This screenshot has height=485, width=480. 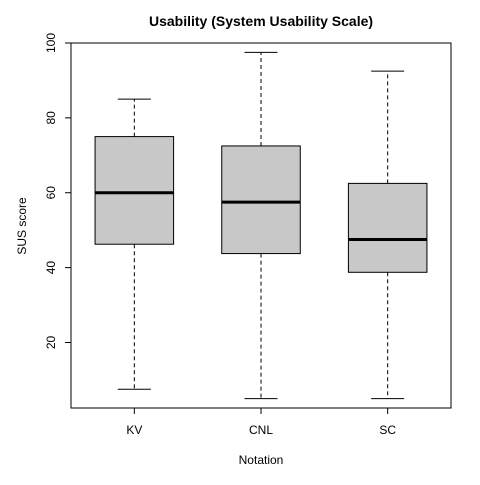 What do you see at coordinates (51, 43) in the screenshot?
I see `y-tick-label-100: 100` at bounding box center [51, 43].